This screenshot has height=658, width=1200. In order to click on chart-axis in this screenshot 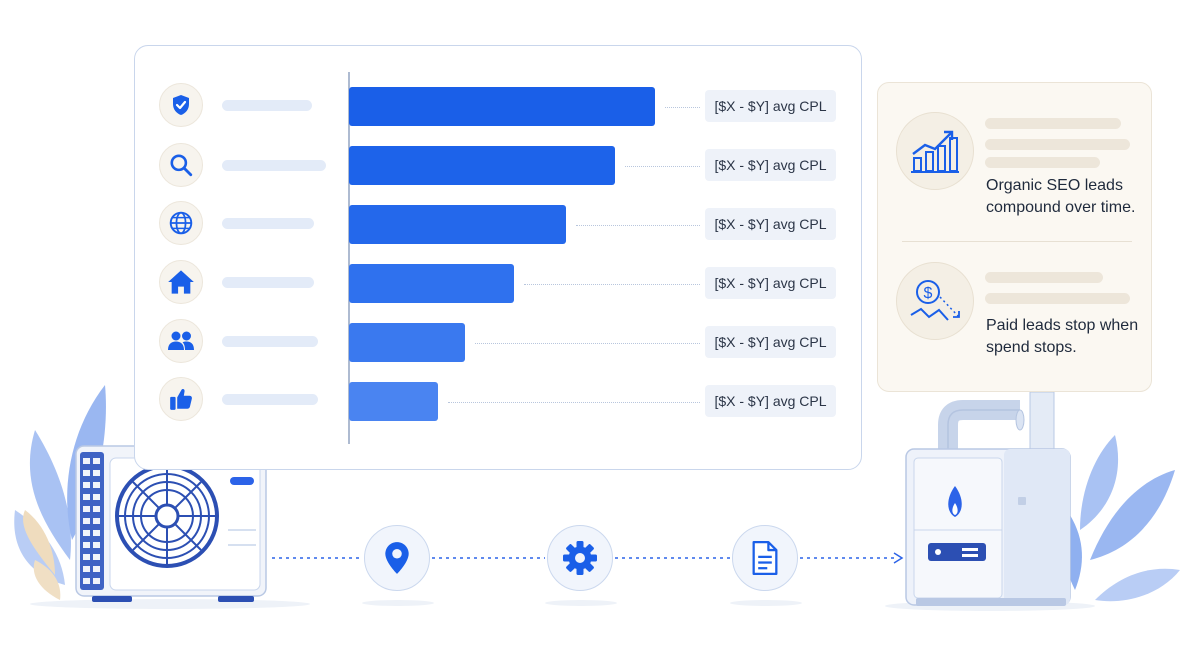, I will do `click(349, 258)`.